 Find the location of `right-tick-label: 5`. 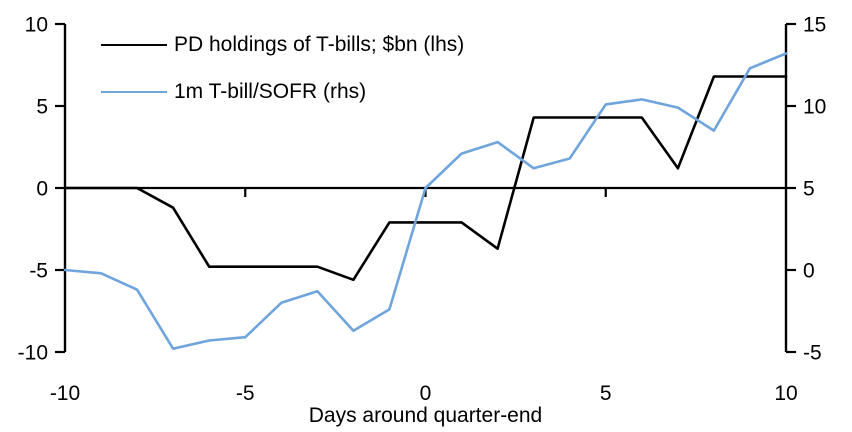

right-tick-label: 5 is located at coordinates (809, 189).